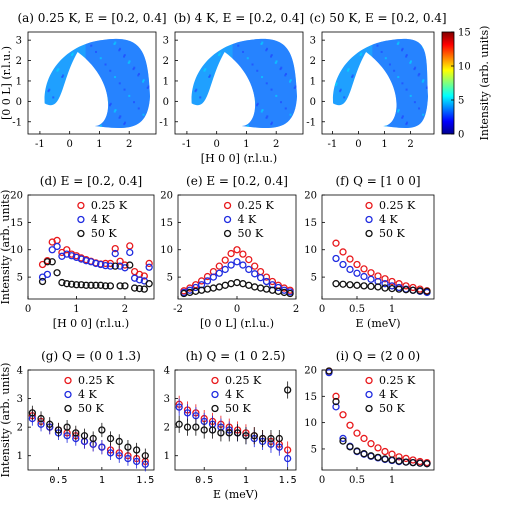 The width and height of the screenshot is (509, 507). What do you see at coordinates (58, 480) in the screenshot?
I see `x-tick-label: 0.5` at bounding box center [58, 480].